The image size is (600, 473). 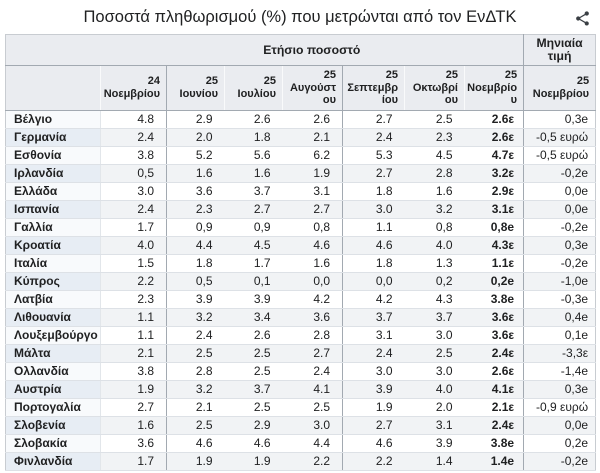 I want to click on annual-value-cell: 2.6, so click(x=253, y=119).